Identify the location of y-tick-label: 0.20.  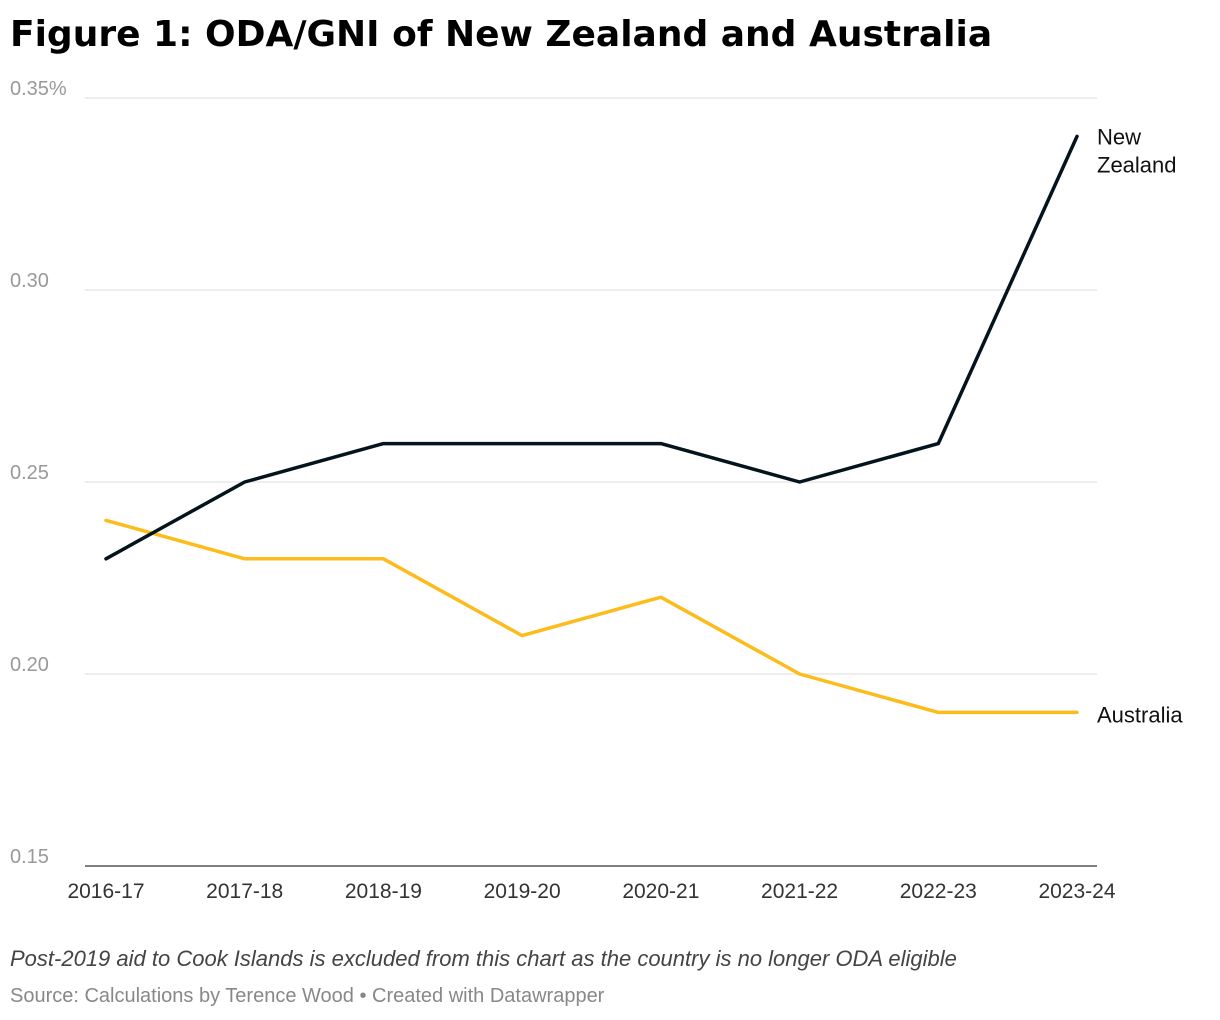
(29, 665).